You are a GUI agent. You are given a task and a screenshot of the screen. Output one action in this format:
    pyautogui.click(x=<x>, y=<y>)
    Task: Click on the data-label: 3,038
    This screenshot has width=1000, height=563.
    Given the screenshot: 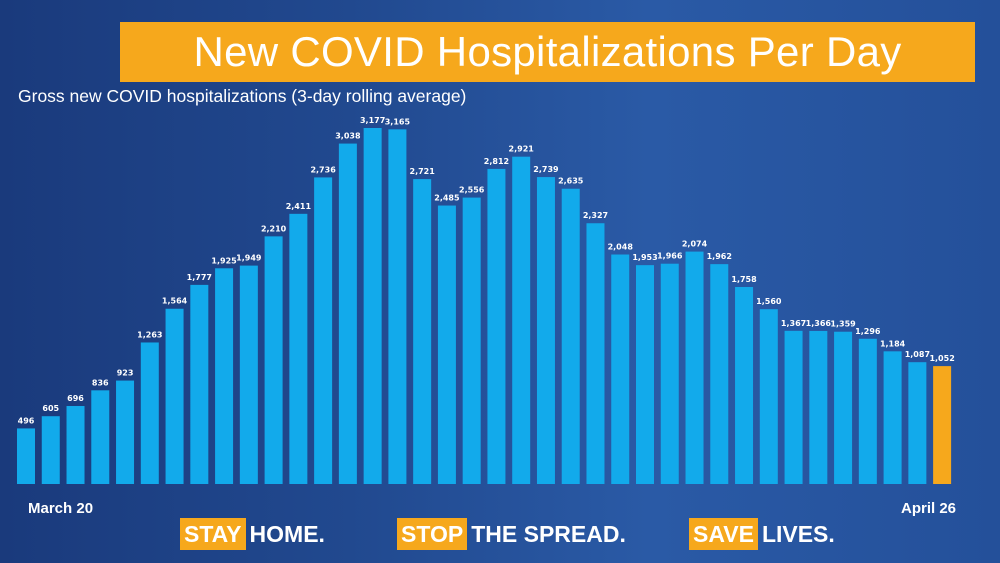 What is the action you would take?
    pyautogui.click(x=348, y=136)
    